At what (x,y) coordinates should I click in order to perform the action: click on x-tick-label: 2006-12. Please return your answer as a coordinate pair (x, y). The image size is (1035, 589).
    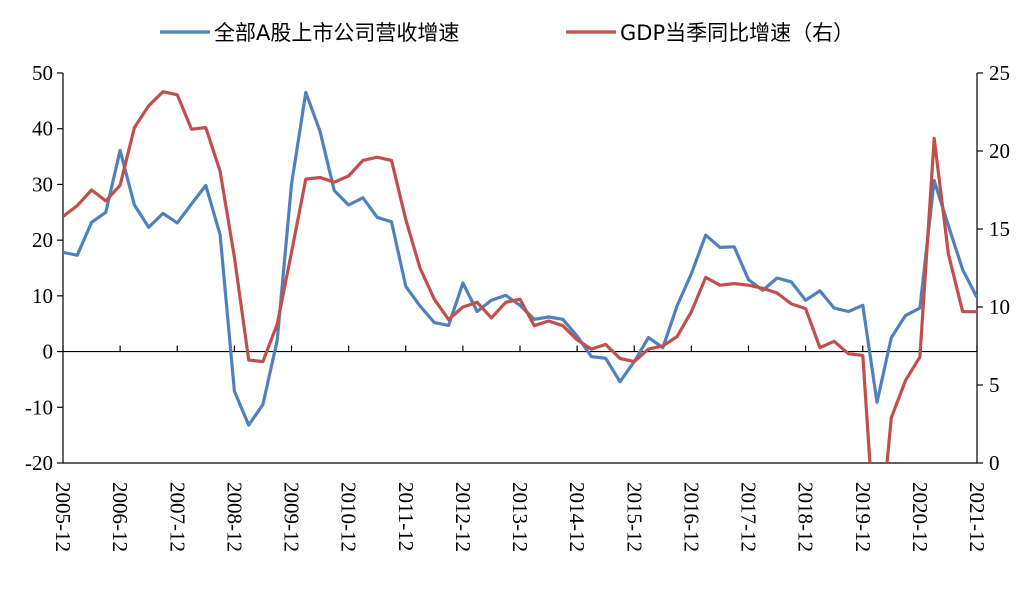
    Looking at the image, I should click on (120, 517).